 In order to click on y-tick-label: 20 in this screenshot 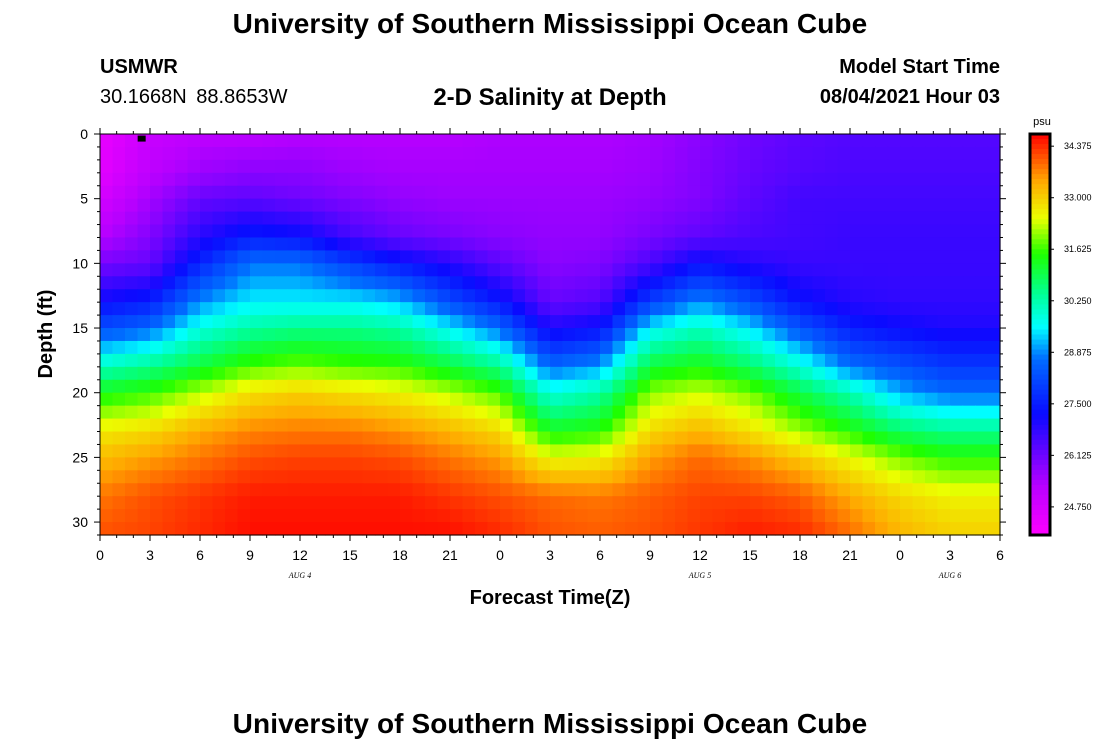, I will do `click(80, 393)`.